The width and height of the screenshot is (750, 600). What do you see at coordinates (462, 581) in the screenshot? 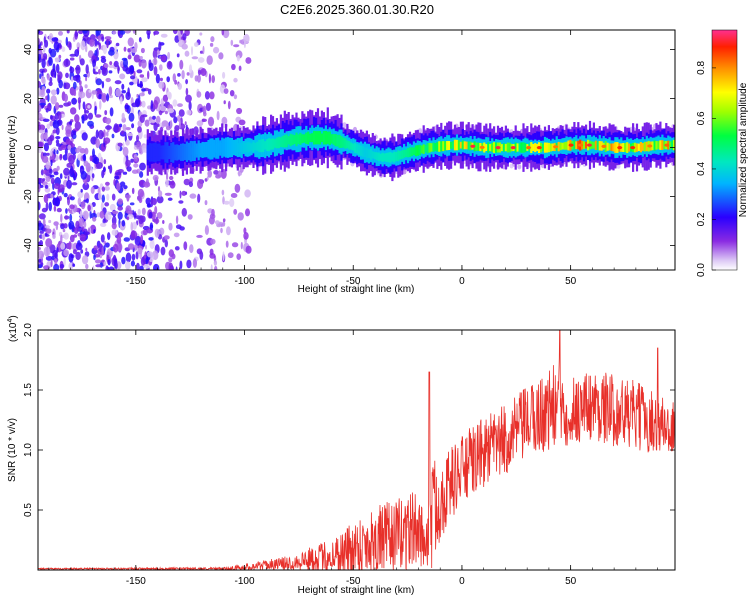
I see `snr-x-tick-label: 0` at bounding box center [462, 581].